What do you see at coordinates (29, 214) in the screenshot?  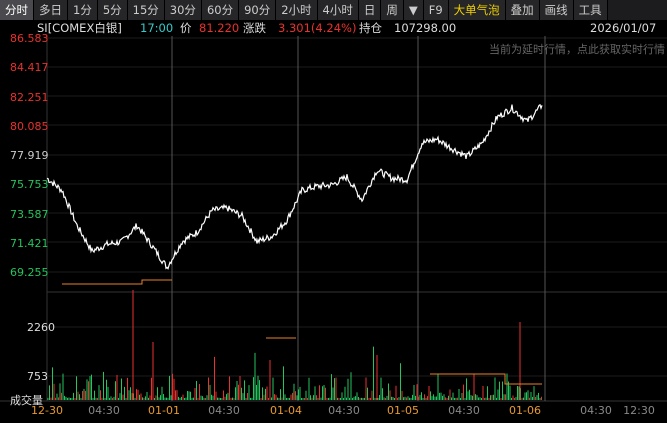 I see `y-tick: 73.587` at bounding box center [29, 214].